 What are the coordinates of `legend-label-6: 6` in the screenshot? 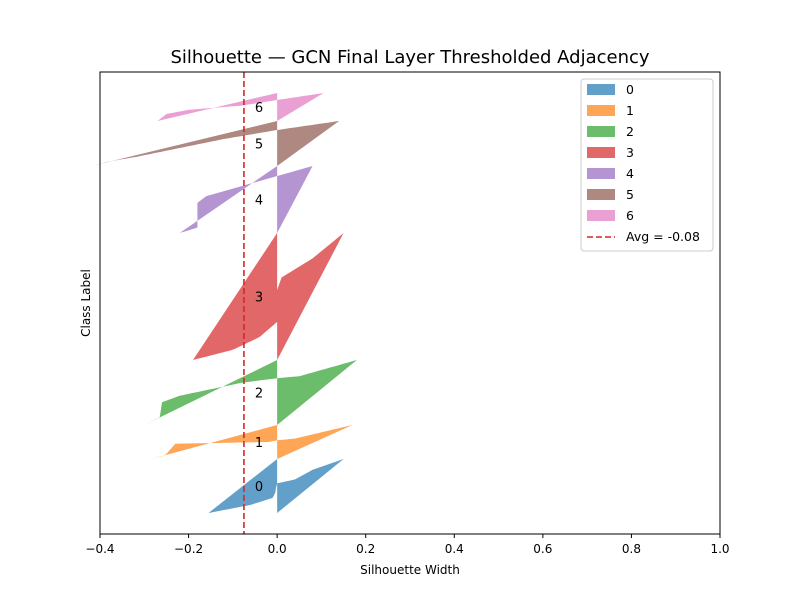 It's located at (630, 215).